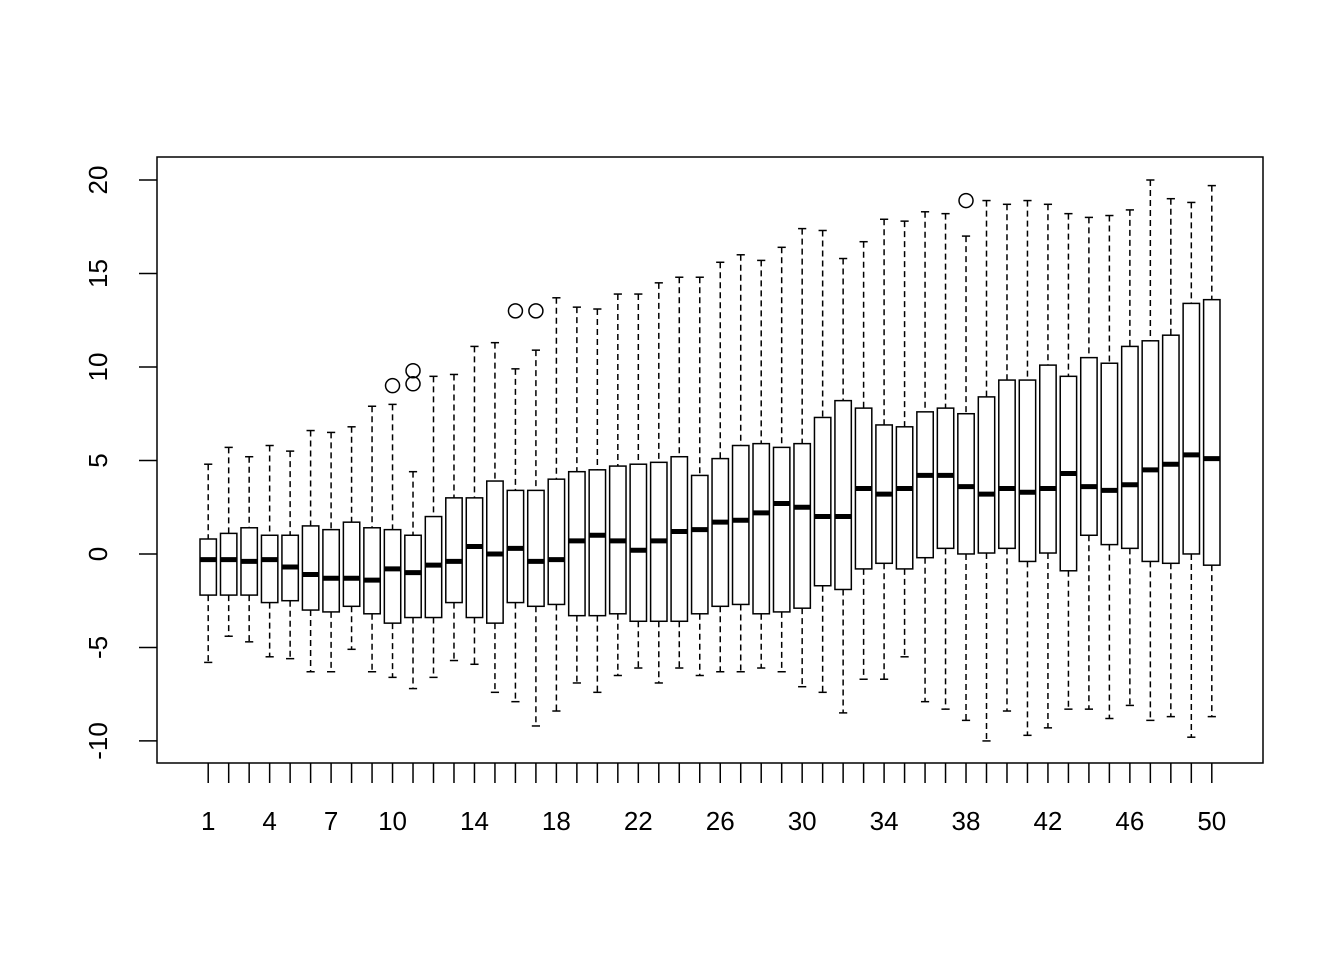 This screenshot has width=1344, height=960. Describe the element at coordinates (474, 821) in the screenshot. I see `x-tick-label: 14` at that location.